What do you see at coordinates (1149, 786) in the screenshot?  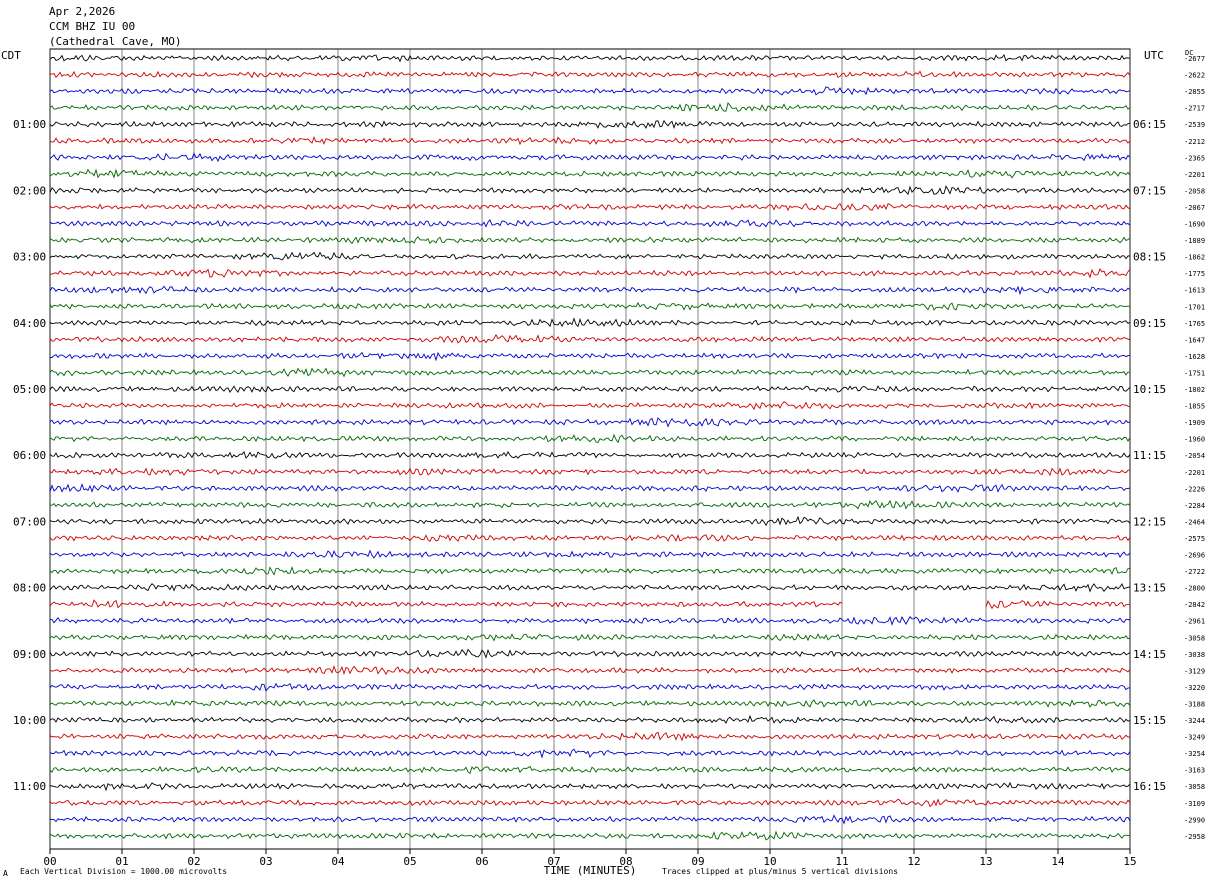 I see `utc-hour-label: 16:15` at bounding box center [1149, 786].